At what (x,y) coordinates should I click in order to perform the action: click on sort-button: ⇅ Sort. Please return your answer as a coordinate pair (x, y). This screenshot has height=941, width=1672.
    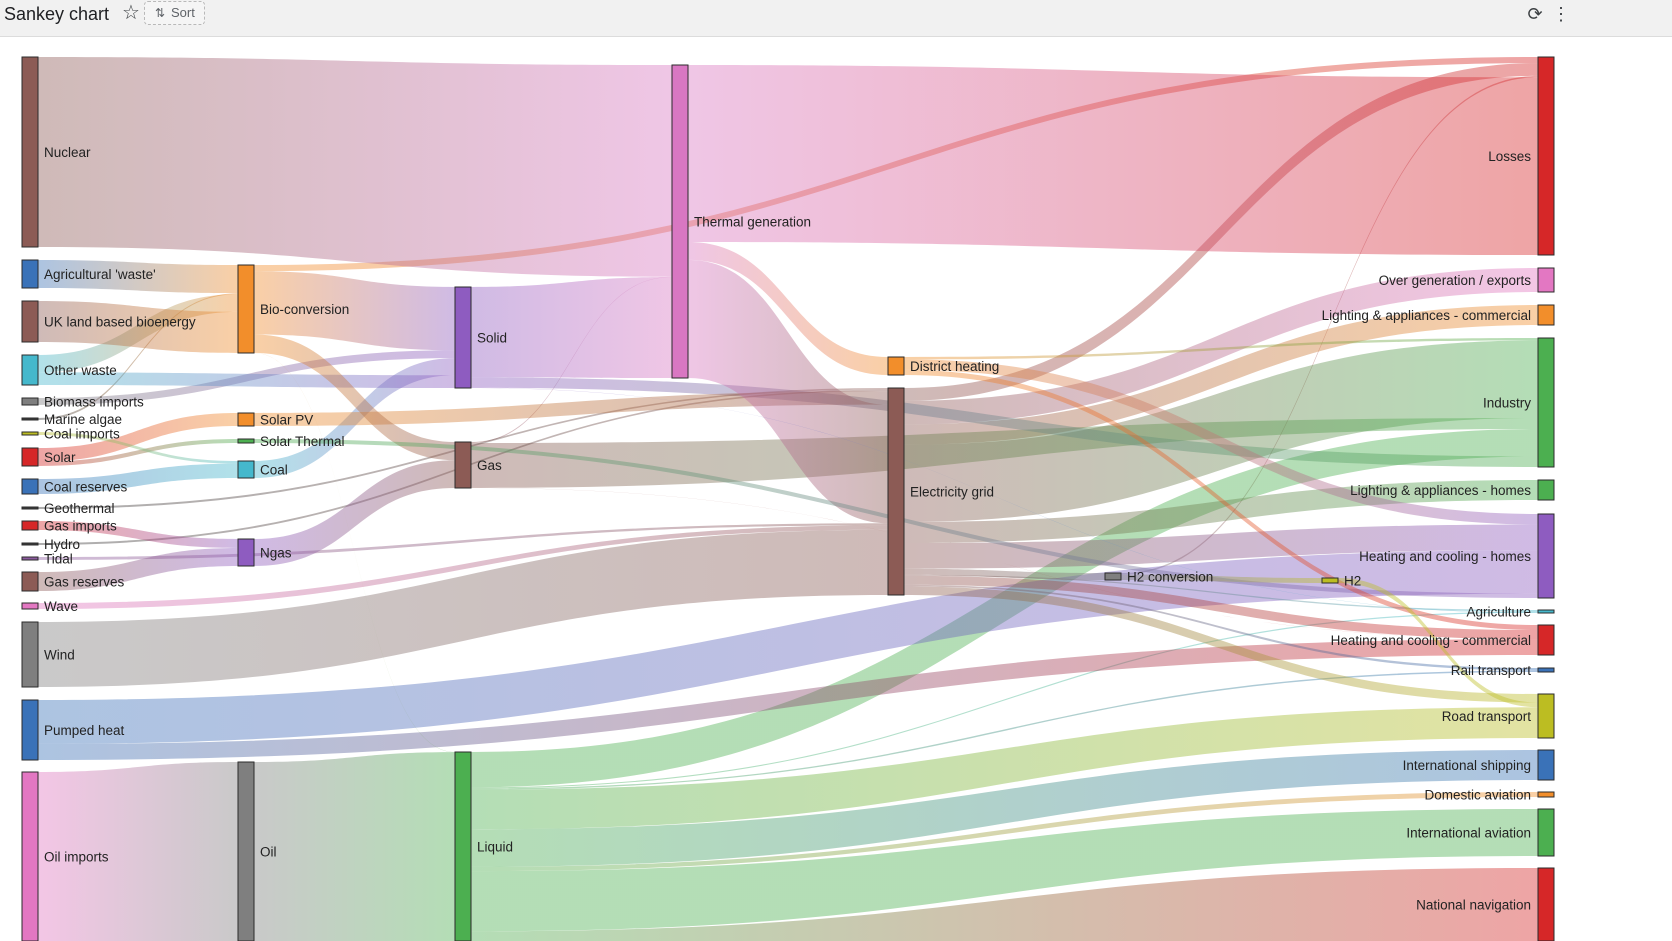
    Looking at the image, I should click on (174, 13).